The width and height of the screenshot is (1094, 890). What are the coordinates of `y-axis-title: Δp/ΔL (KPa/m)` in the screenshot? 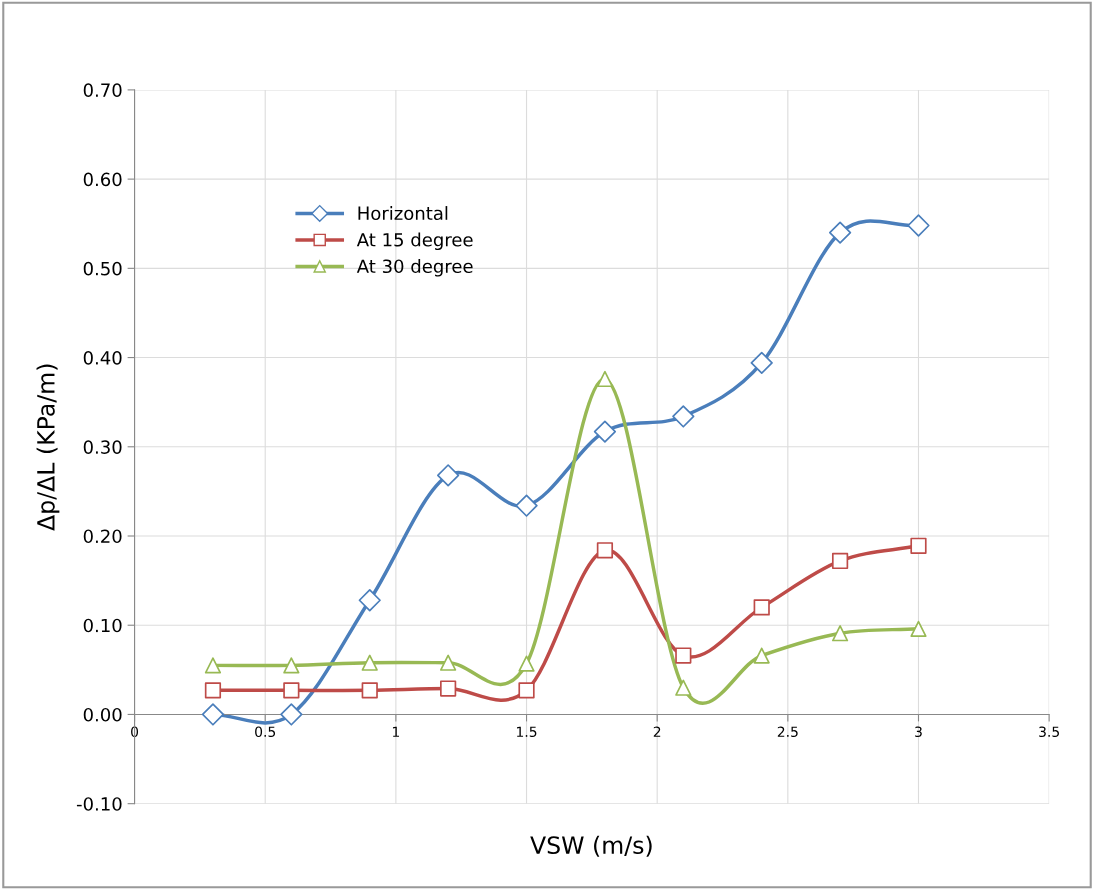 It's located at (48, 447).